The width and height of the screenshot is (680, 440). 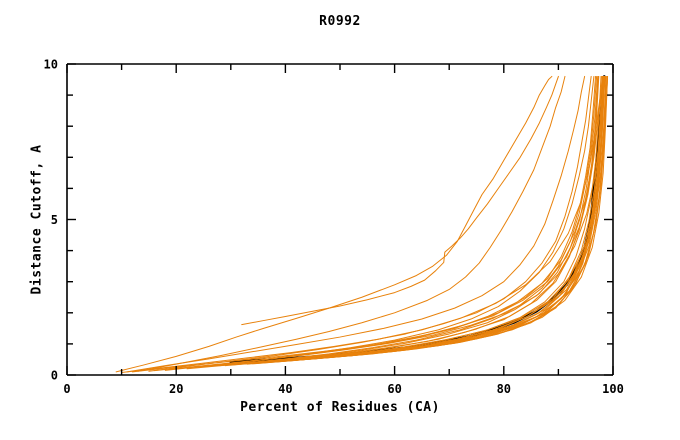 What do you see at coordinates (66, 389) in the screenshot?
I see `x-tick-label: 0` at bounding box center [66, 389].